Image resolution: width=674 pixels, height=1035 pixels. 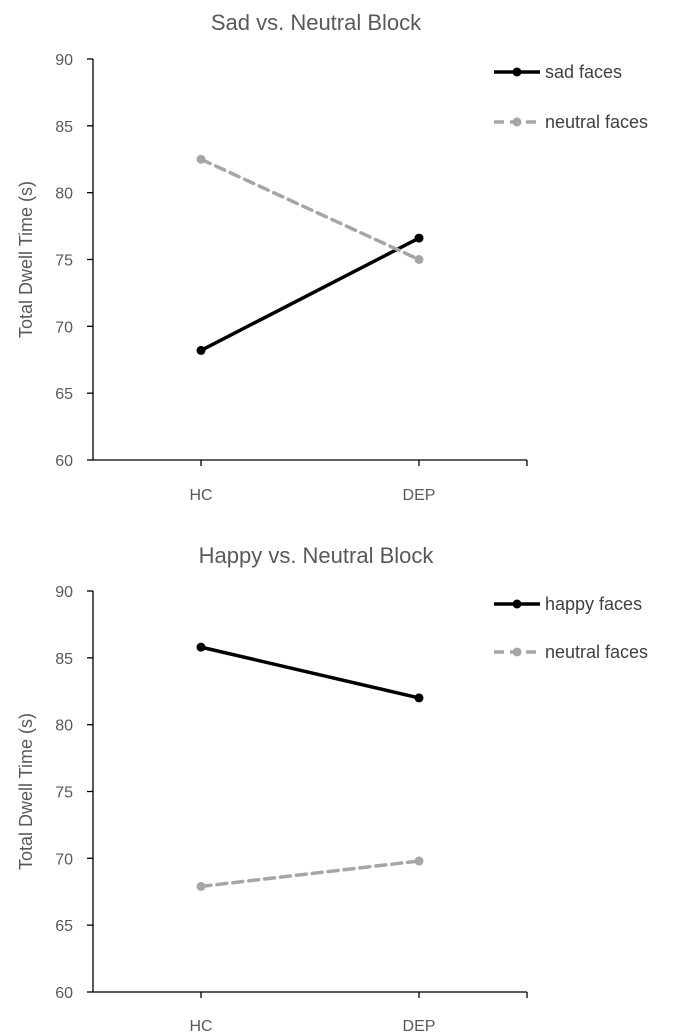 I want to click on chart-title: Happy vs. Neutral Block, so click(x=317, y=555).